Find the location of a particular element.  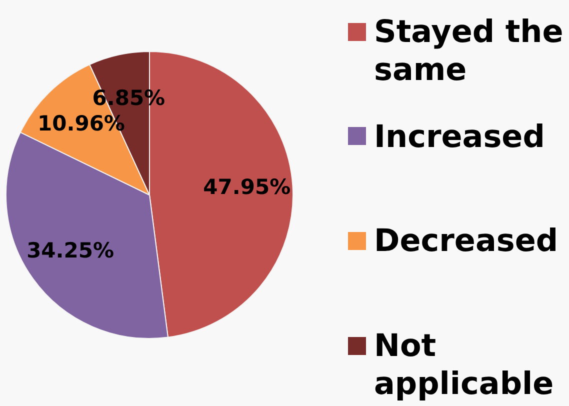

legend-label: Decreased is located at coordinates (467, 241).